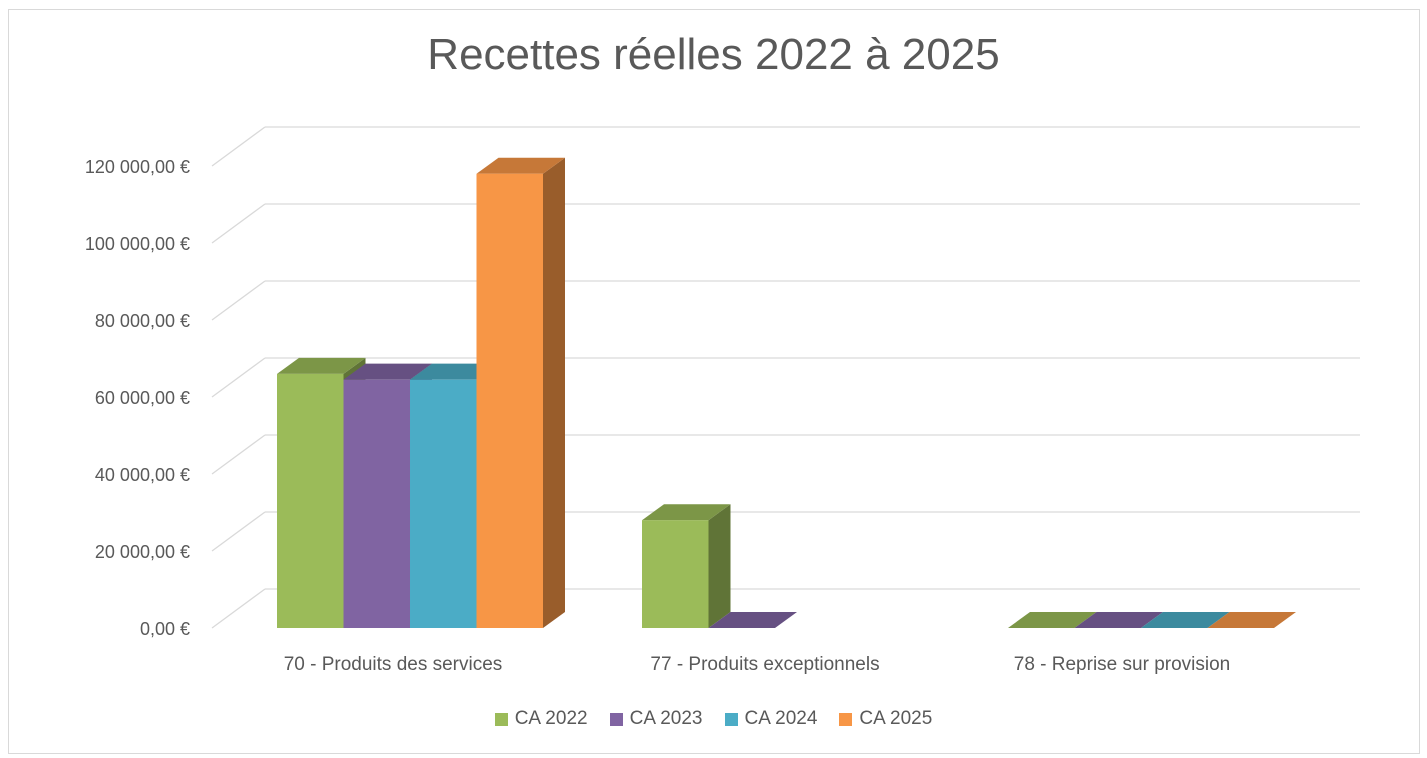 This screenshot has width=1427, height=758. I want to click on legend-label: CA 2023, so click(666, 718).